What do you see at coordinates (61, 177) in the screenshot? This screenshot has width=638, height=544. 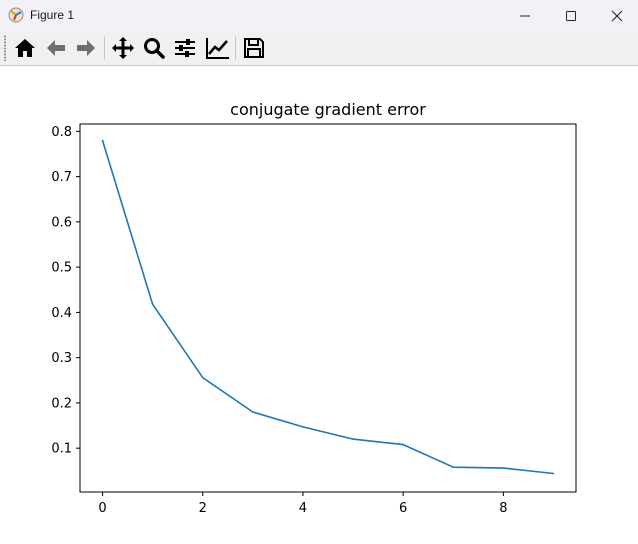 I see `y-tick-label: 0.7` at bounding box center [61, 177].